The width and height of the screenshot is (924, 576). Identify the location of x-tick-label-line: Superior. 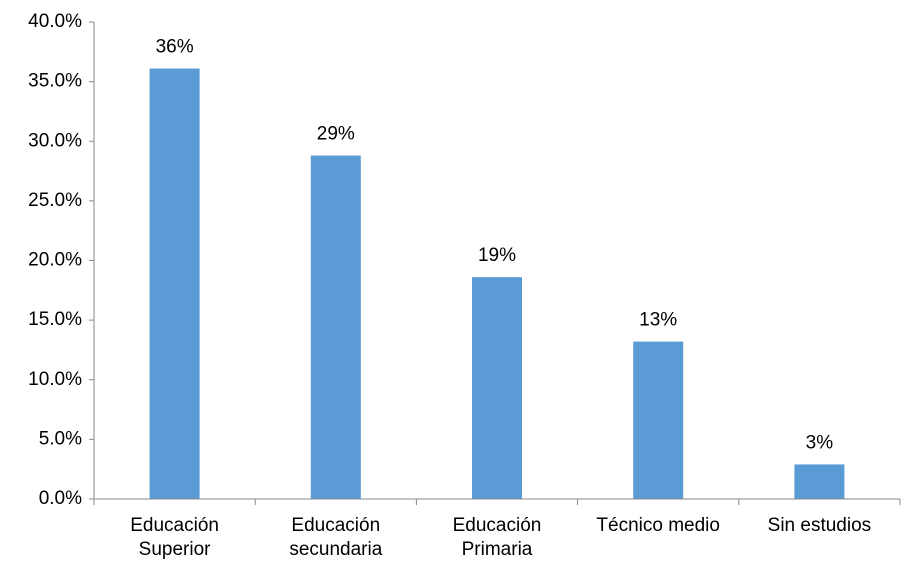
(175, 549).